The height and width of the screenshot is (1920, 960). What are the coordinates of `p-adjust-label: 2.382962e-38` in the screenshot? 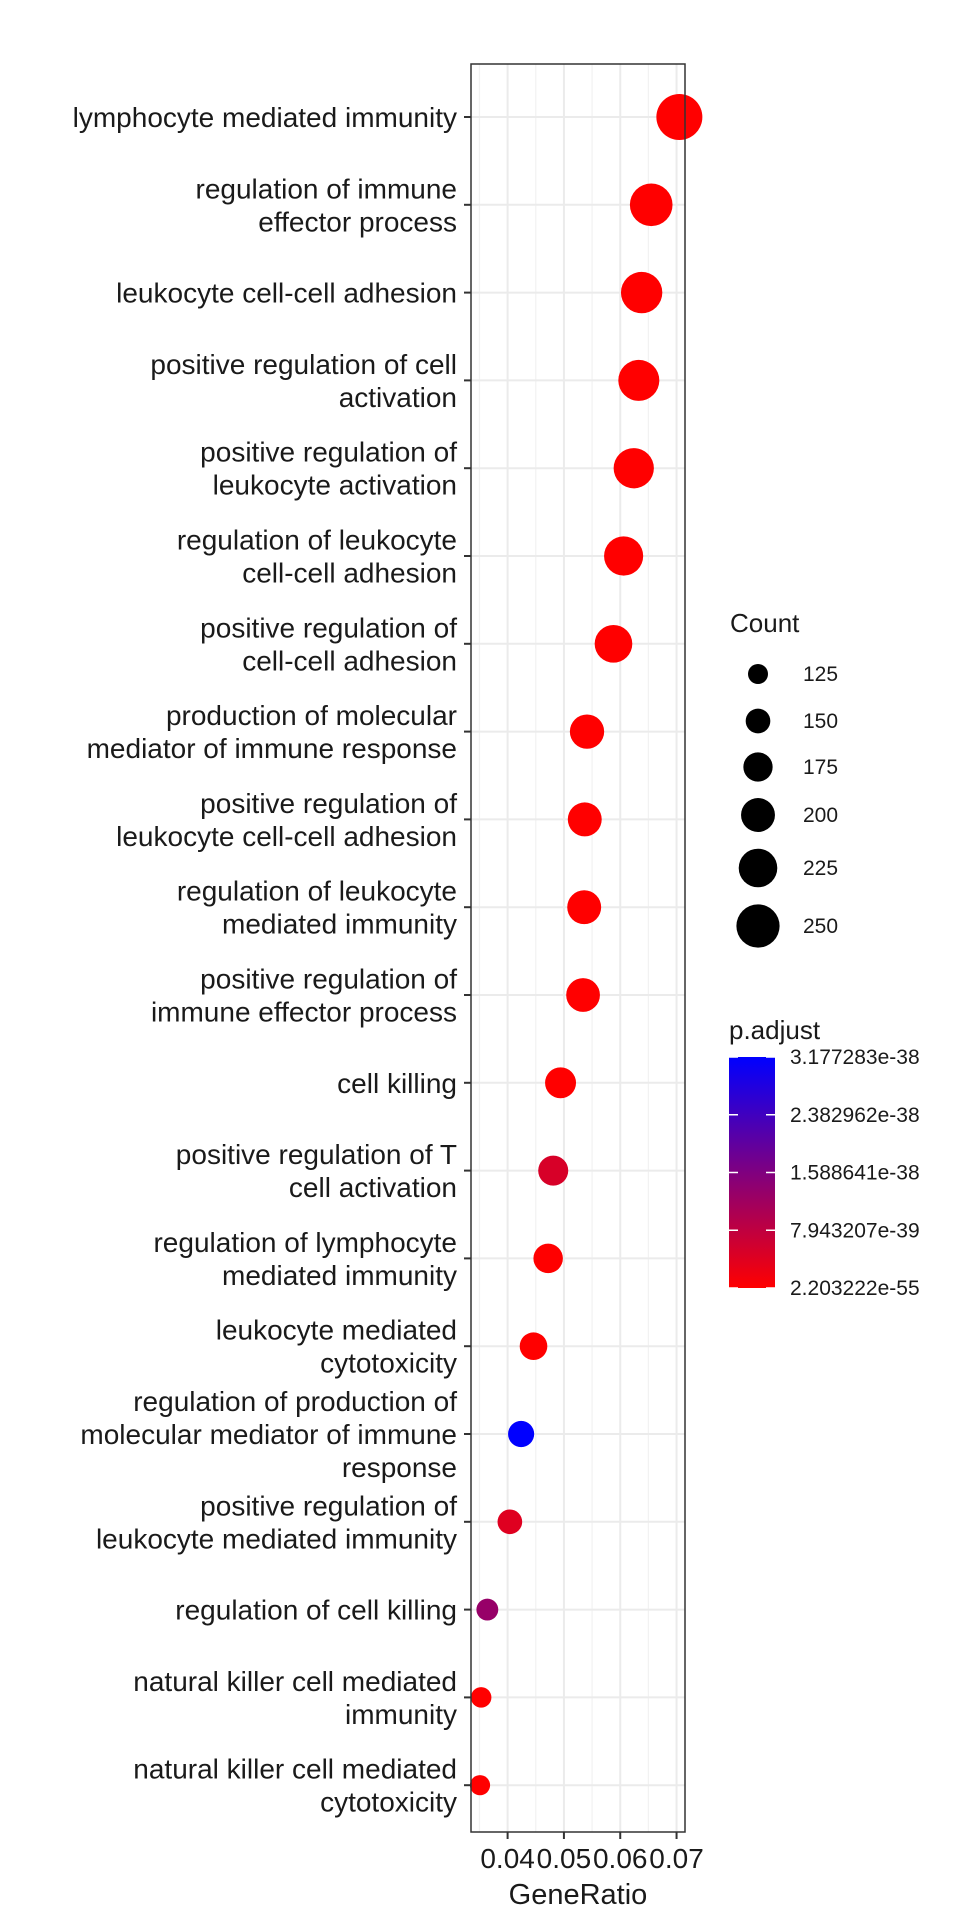 It's located at (855, 1115).